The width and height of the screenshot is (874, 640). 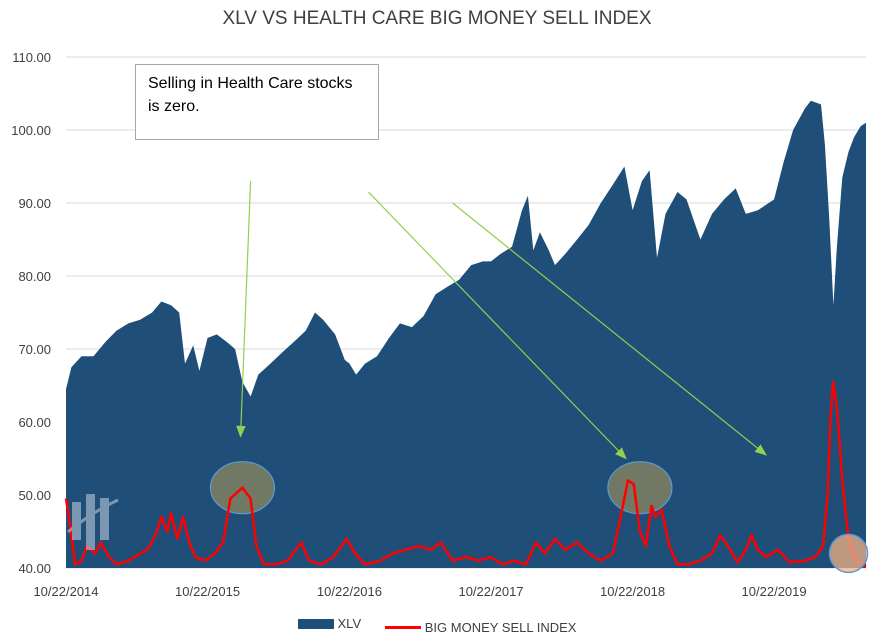 What do you see at coordinates (315, 623) in the screenshot?
I see `legend-area-swatch-icon` at bounding box center [315, 623].